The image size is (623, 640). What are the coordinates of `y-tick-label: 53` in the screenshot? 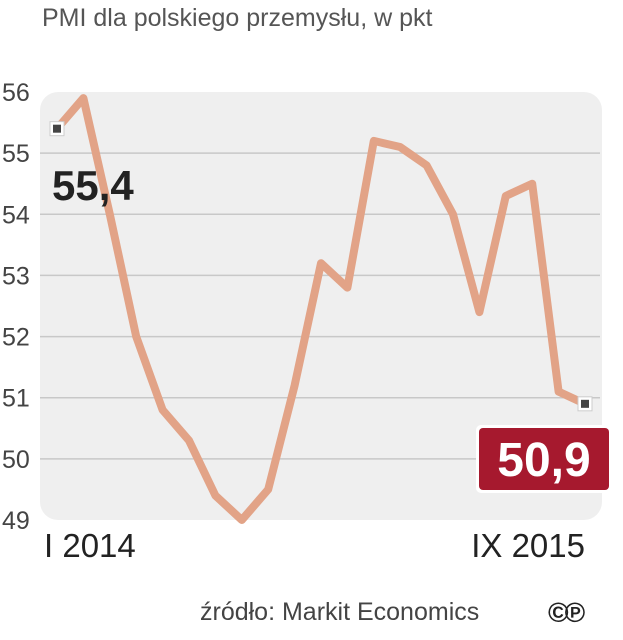 It's located at (16, 276).